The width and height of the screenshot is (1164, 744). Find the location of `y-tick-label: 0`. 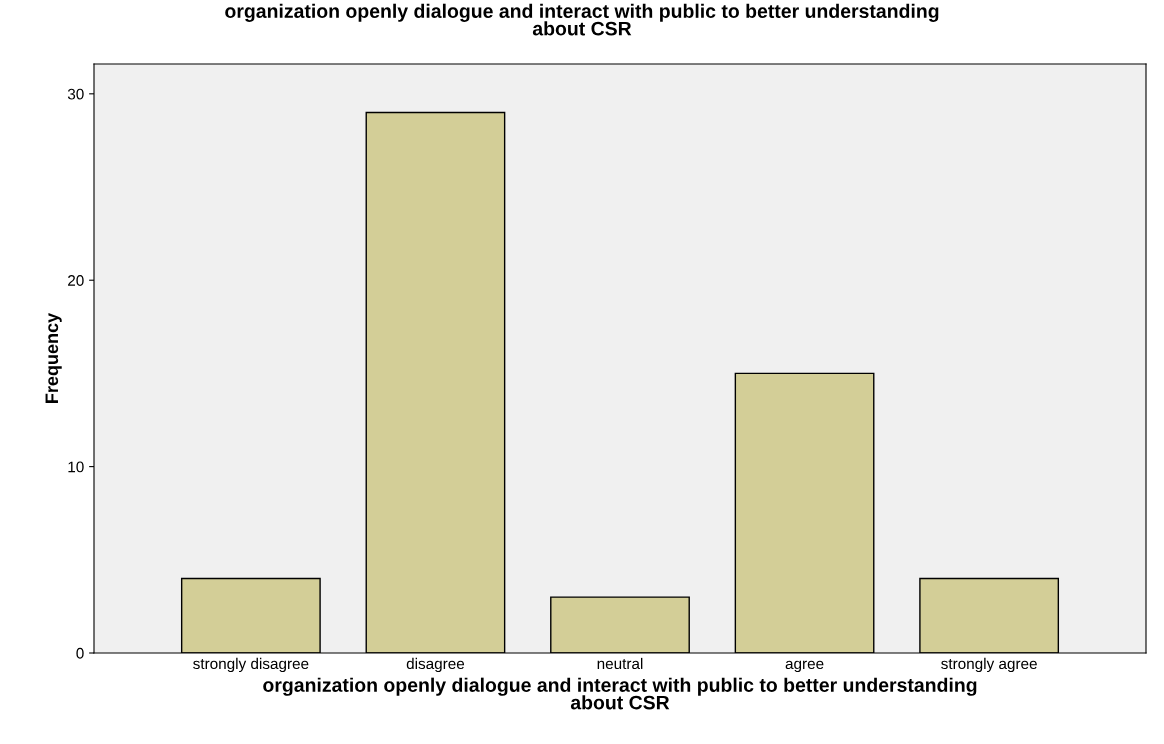

y-tick-label: 0 is located at coordinates (80, 653).